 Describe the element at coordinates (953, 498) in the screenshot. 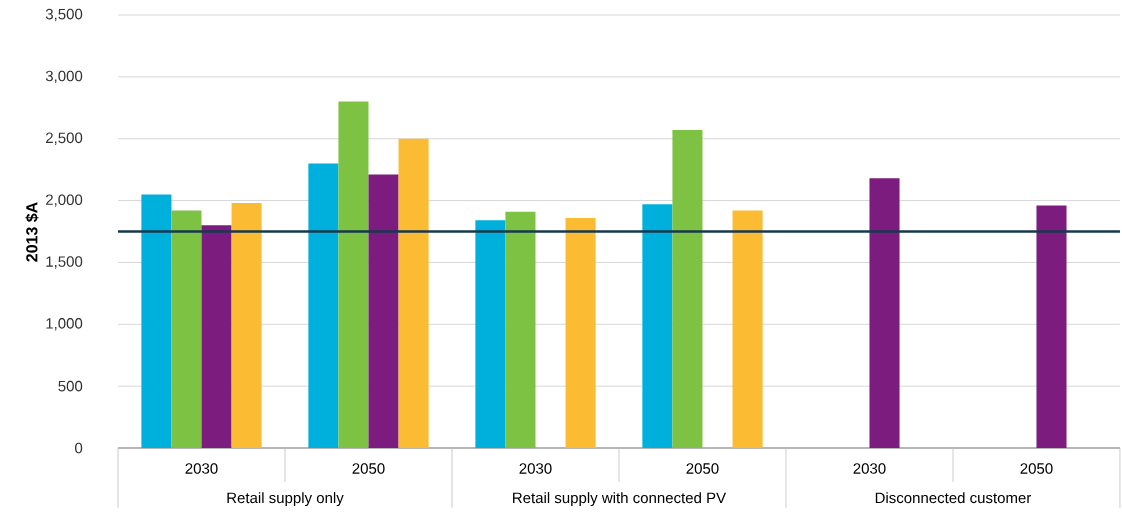

I see `text: Disconnected customer` at that location.